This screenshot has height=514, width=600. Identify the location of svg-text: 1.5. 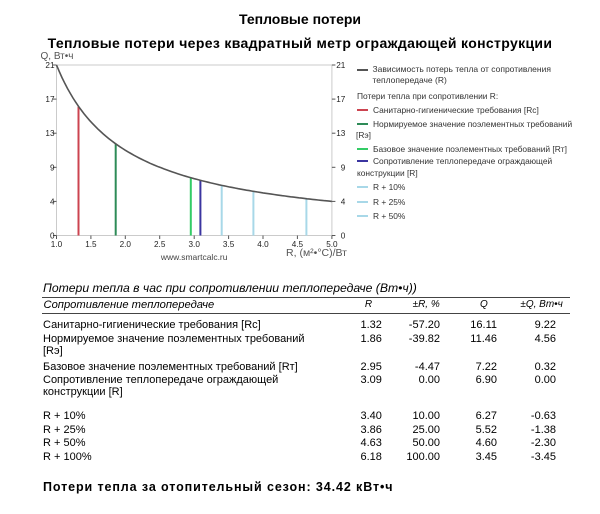
(91, 244).